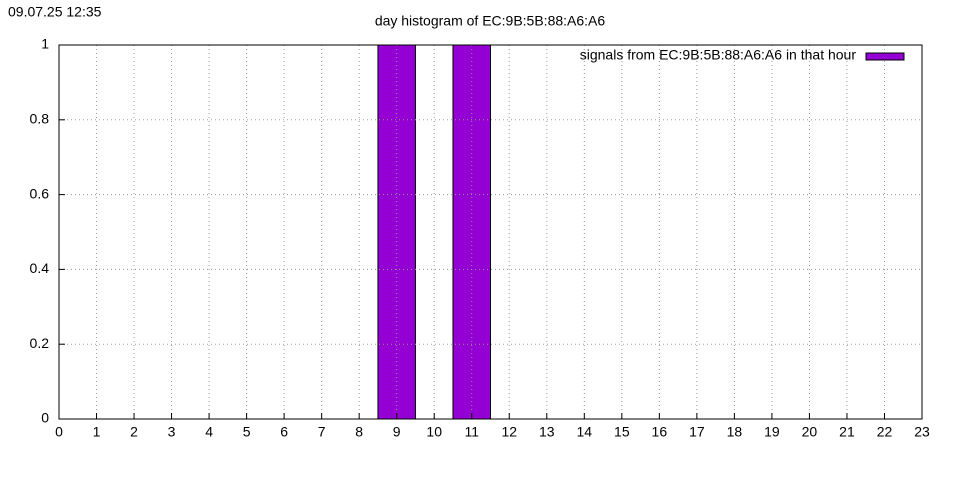 The width and height of the screenshot is (960, 480). I want to click on x-tick-label: 0, so click(59, 432).